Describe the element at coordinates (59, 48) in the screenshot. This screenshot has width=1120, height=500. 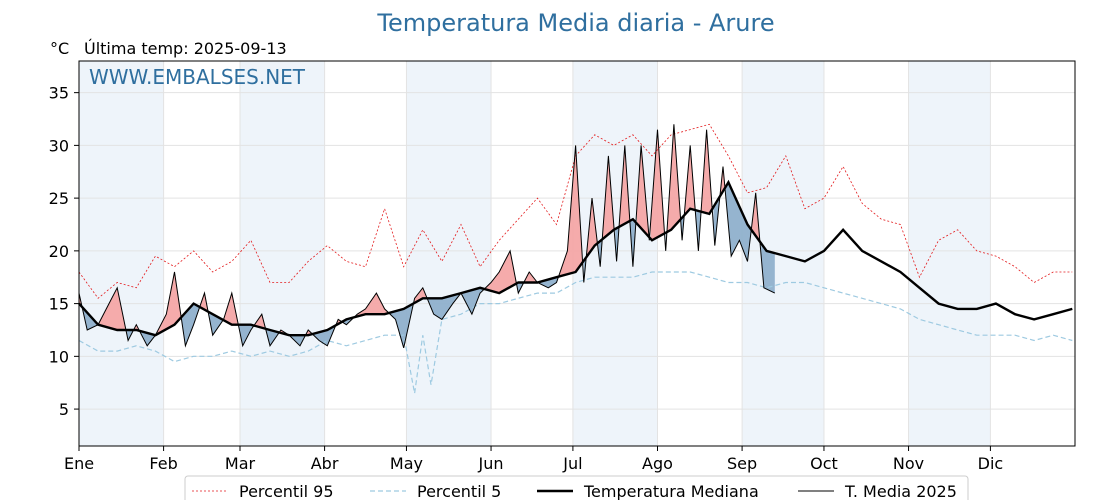
I see `unit-label: °C` at that location.